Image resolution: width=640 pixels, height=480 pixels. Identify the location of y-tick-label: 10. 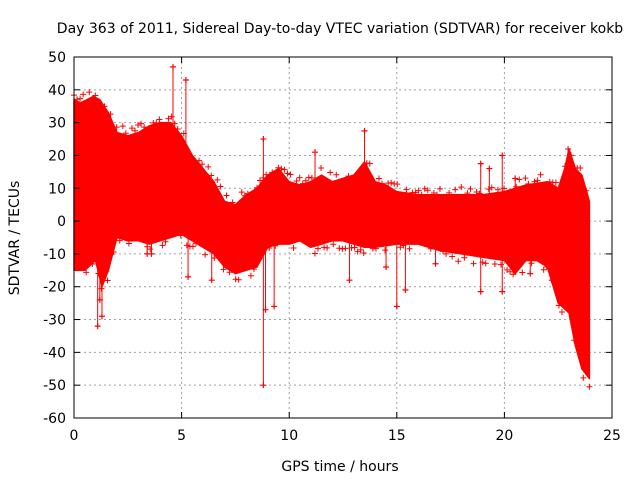
(57, 189).